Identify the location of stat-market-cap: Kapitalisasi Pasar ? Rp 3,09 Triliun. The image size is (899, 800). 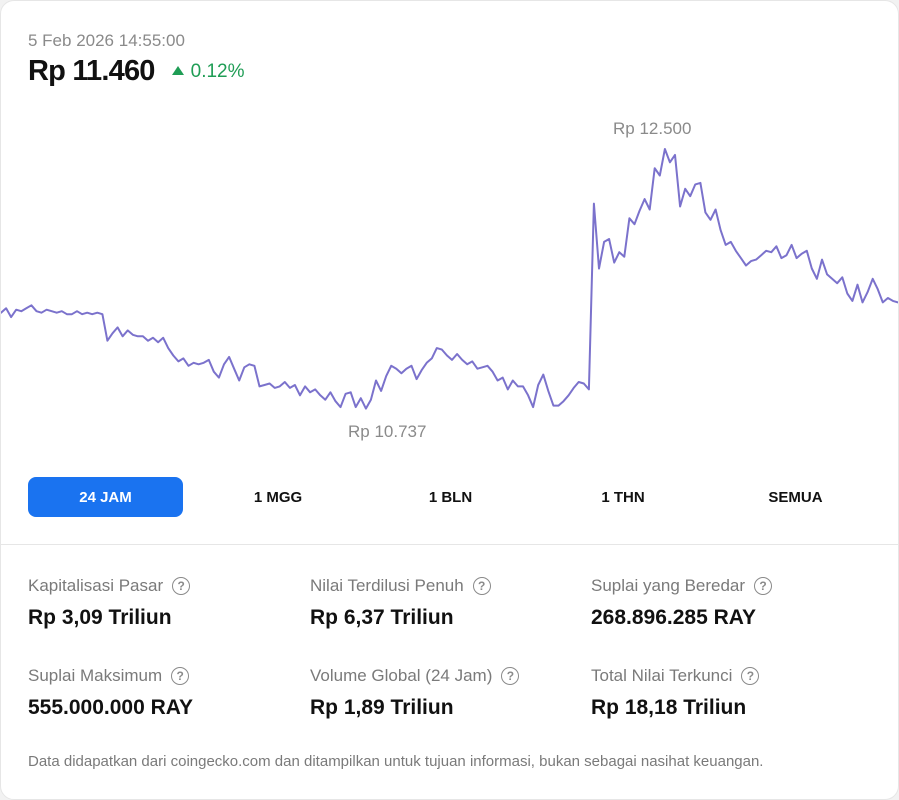
(109, 603).